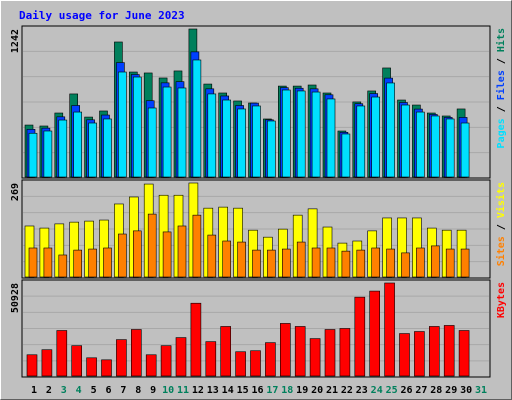  Describe the element at coordinates (15, 192) in the screenshot. I see `y-tick-label: 269` at that location.